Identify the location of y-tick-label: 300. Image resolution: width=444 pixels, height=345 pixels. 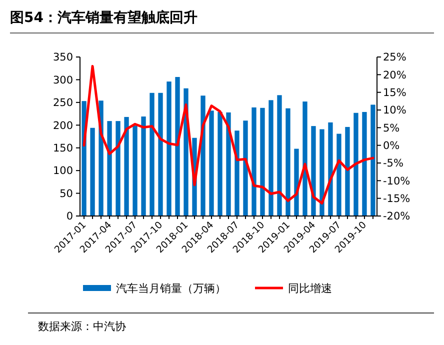
(62, 80).